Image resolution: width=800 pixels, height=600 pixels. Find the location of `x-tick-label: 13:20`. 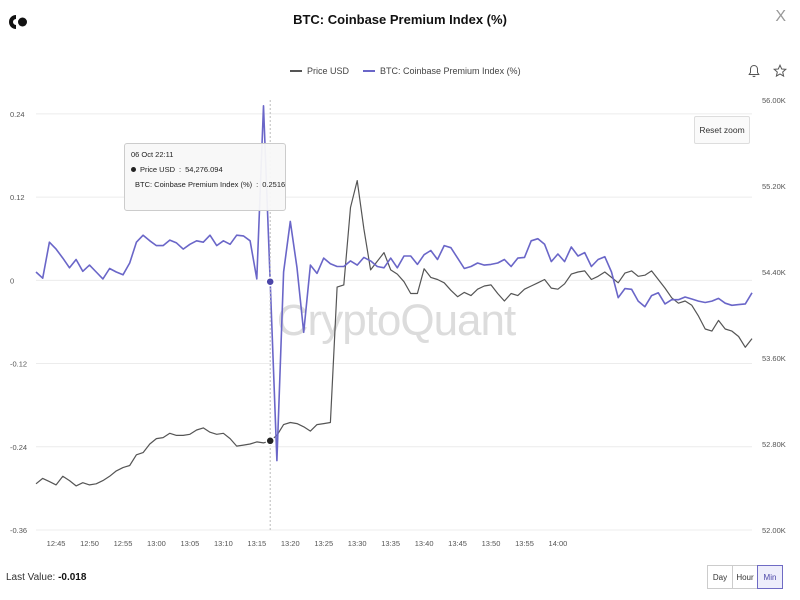

x-tick-label: 13:20 is located at coordinates (290, 543).